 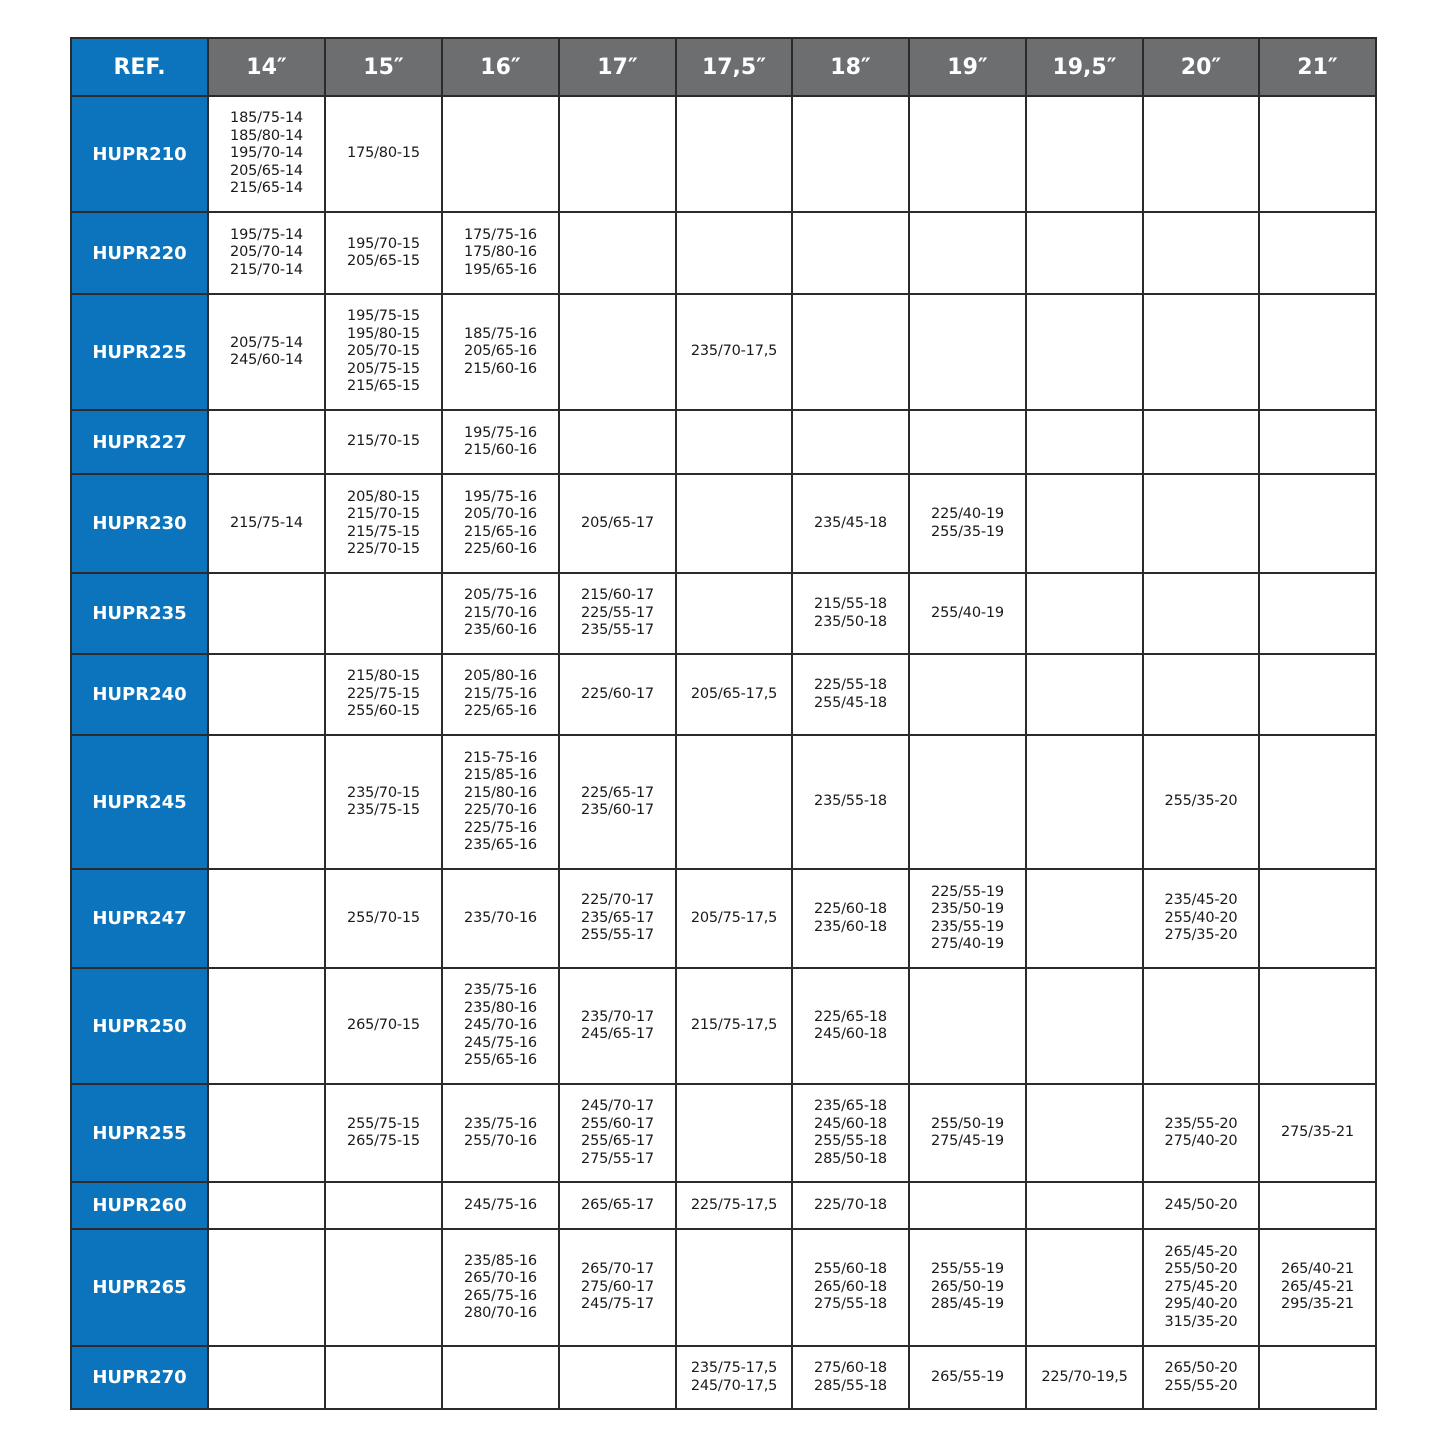 I want to click on tire-sizes-cell: 235/75-17,5 245/70-17,5, so click(x=734, y=1377).